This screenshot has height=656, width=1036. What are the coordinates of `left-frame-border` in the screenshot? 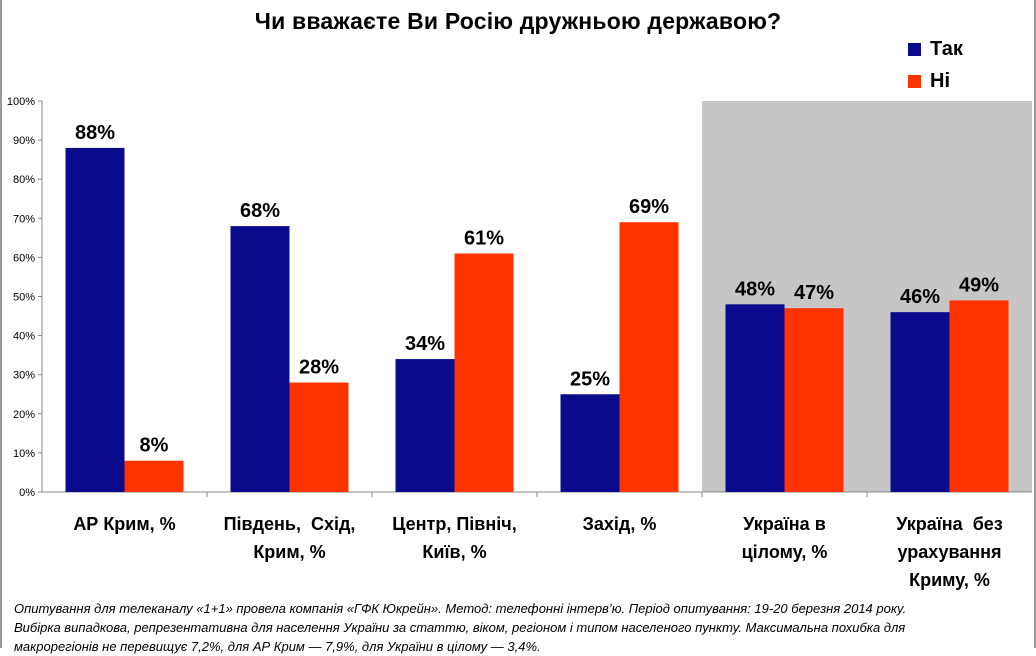 It's located at (1, 324).